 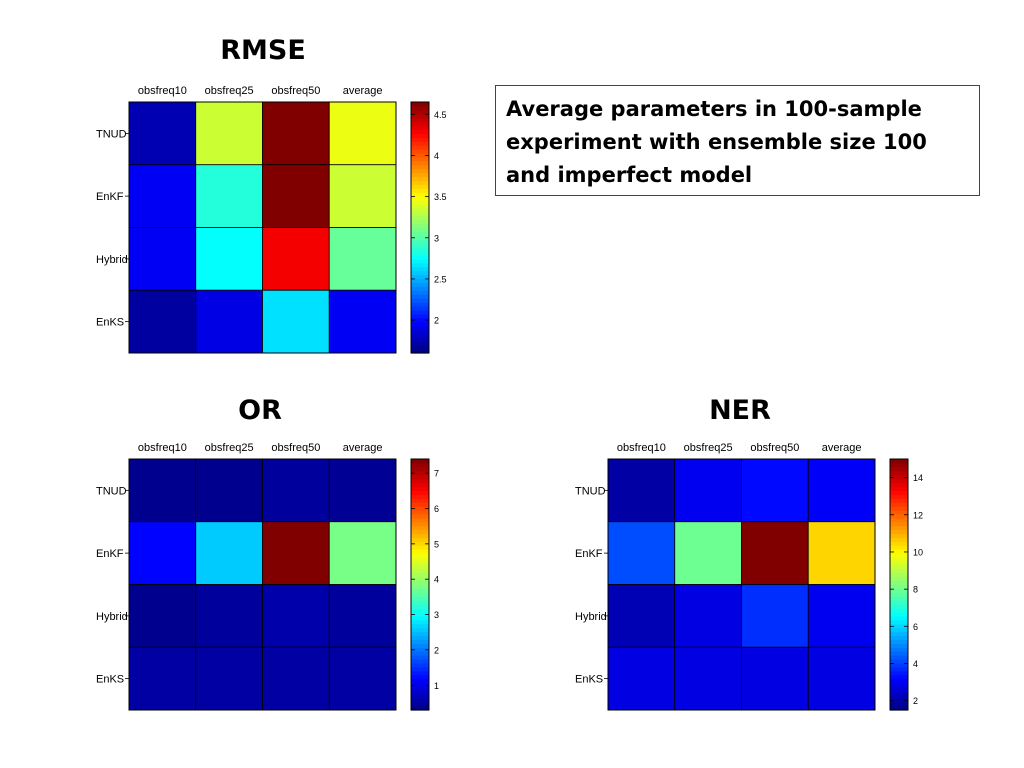 I want to click on ner-row-label: EnKS, so click(x=589, y=680).